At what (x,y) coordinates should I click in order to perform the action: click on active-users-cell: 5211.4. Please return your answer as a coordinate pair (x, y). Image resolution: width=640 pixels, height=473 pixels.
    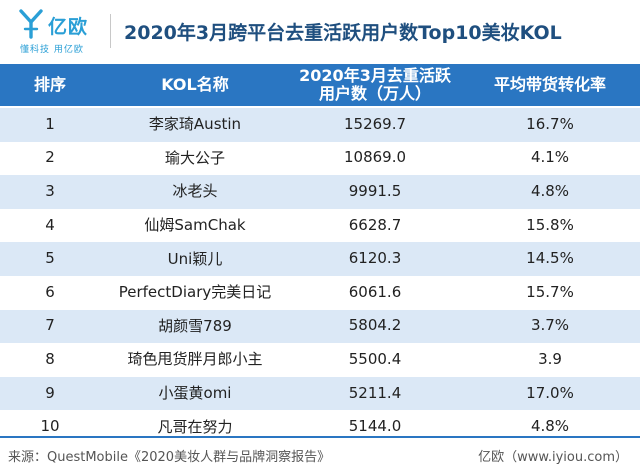
    Looking at the image, I should click on (375, 392).